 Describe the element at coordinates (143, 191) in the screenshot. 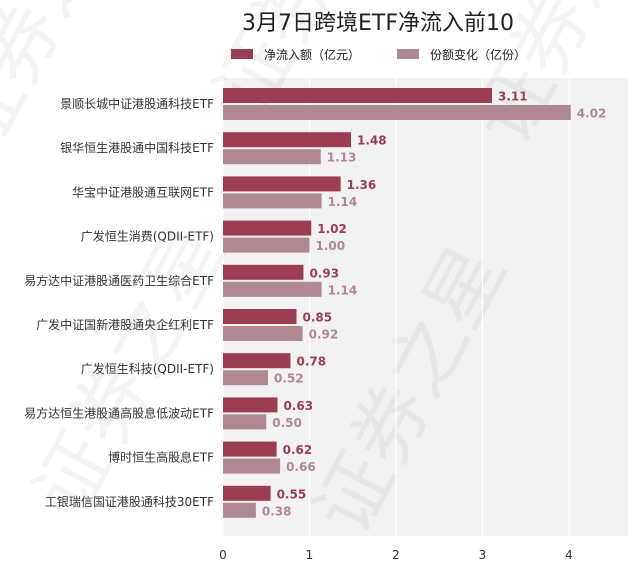

I see `category-label: 华宝中证港股通互联网ETF` at that location.